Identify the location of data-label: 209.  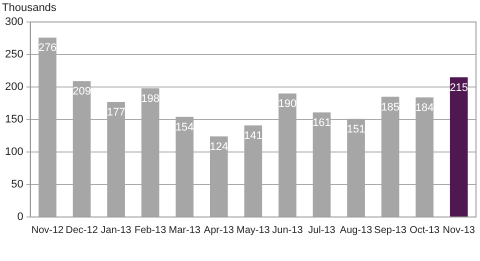
(81, 92).